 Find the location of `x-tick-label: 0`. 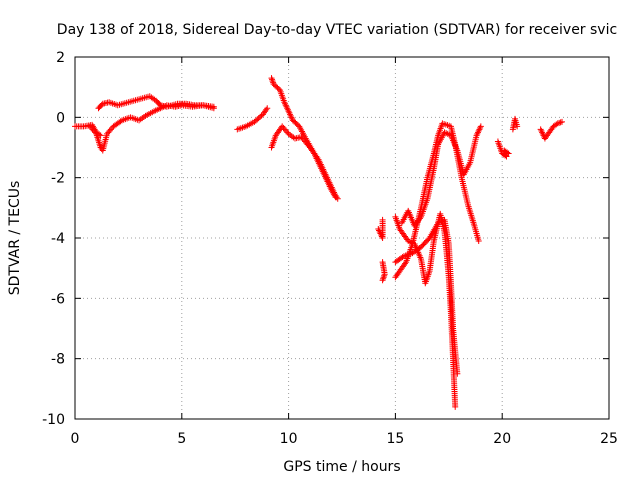

x-tick-label: 0 is located at coordinates (75, 439).